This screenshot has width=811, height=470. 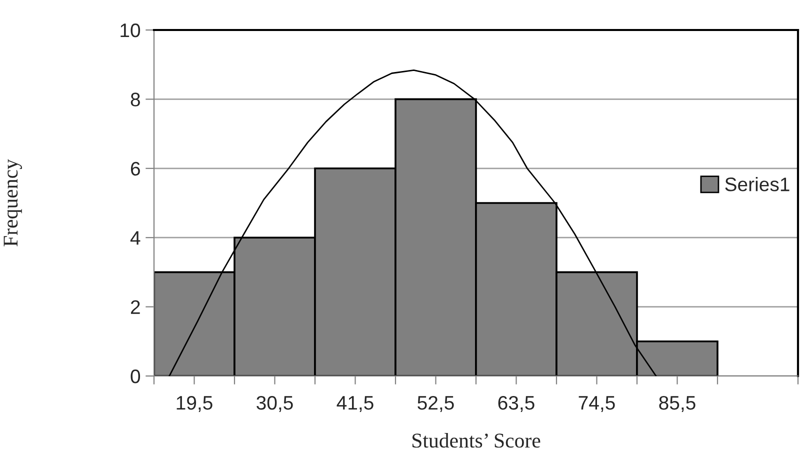 What do you see at coordinates (677, 404) in the screenshot?
I see `x-tick-label: 85,5` at bounding box center [677, 404].